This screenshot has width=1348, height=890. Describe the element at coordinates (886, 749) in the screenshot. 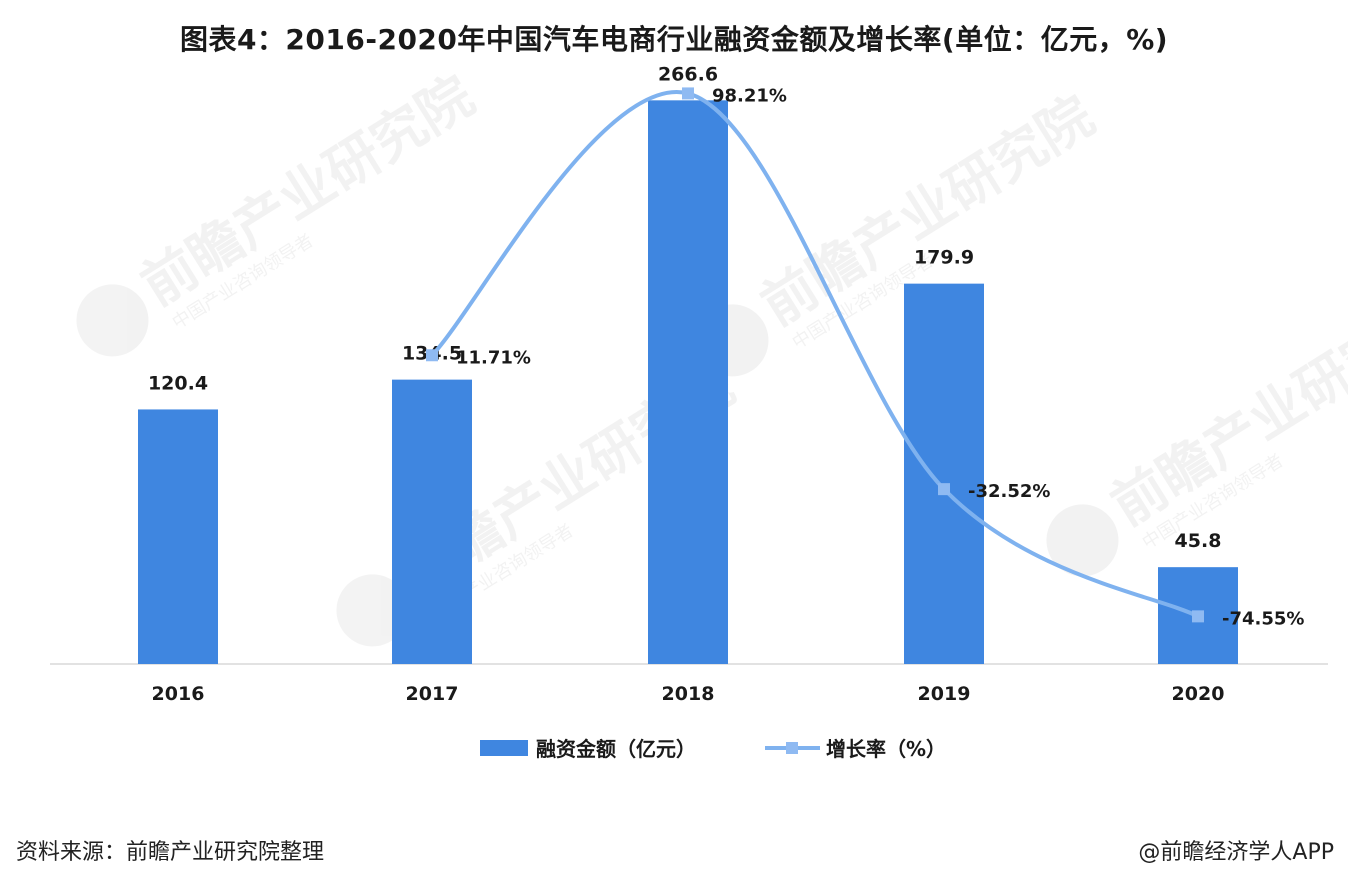

I see `legend-line-label: 增长率（%）` at that location.